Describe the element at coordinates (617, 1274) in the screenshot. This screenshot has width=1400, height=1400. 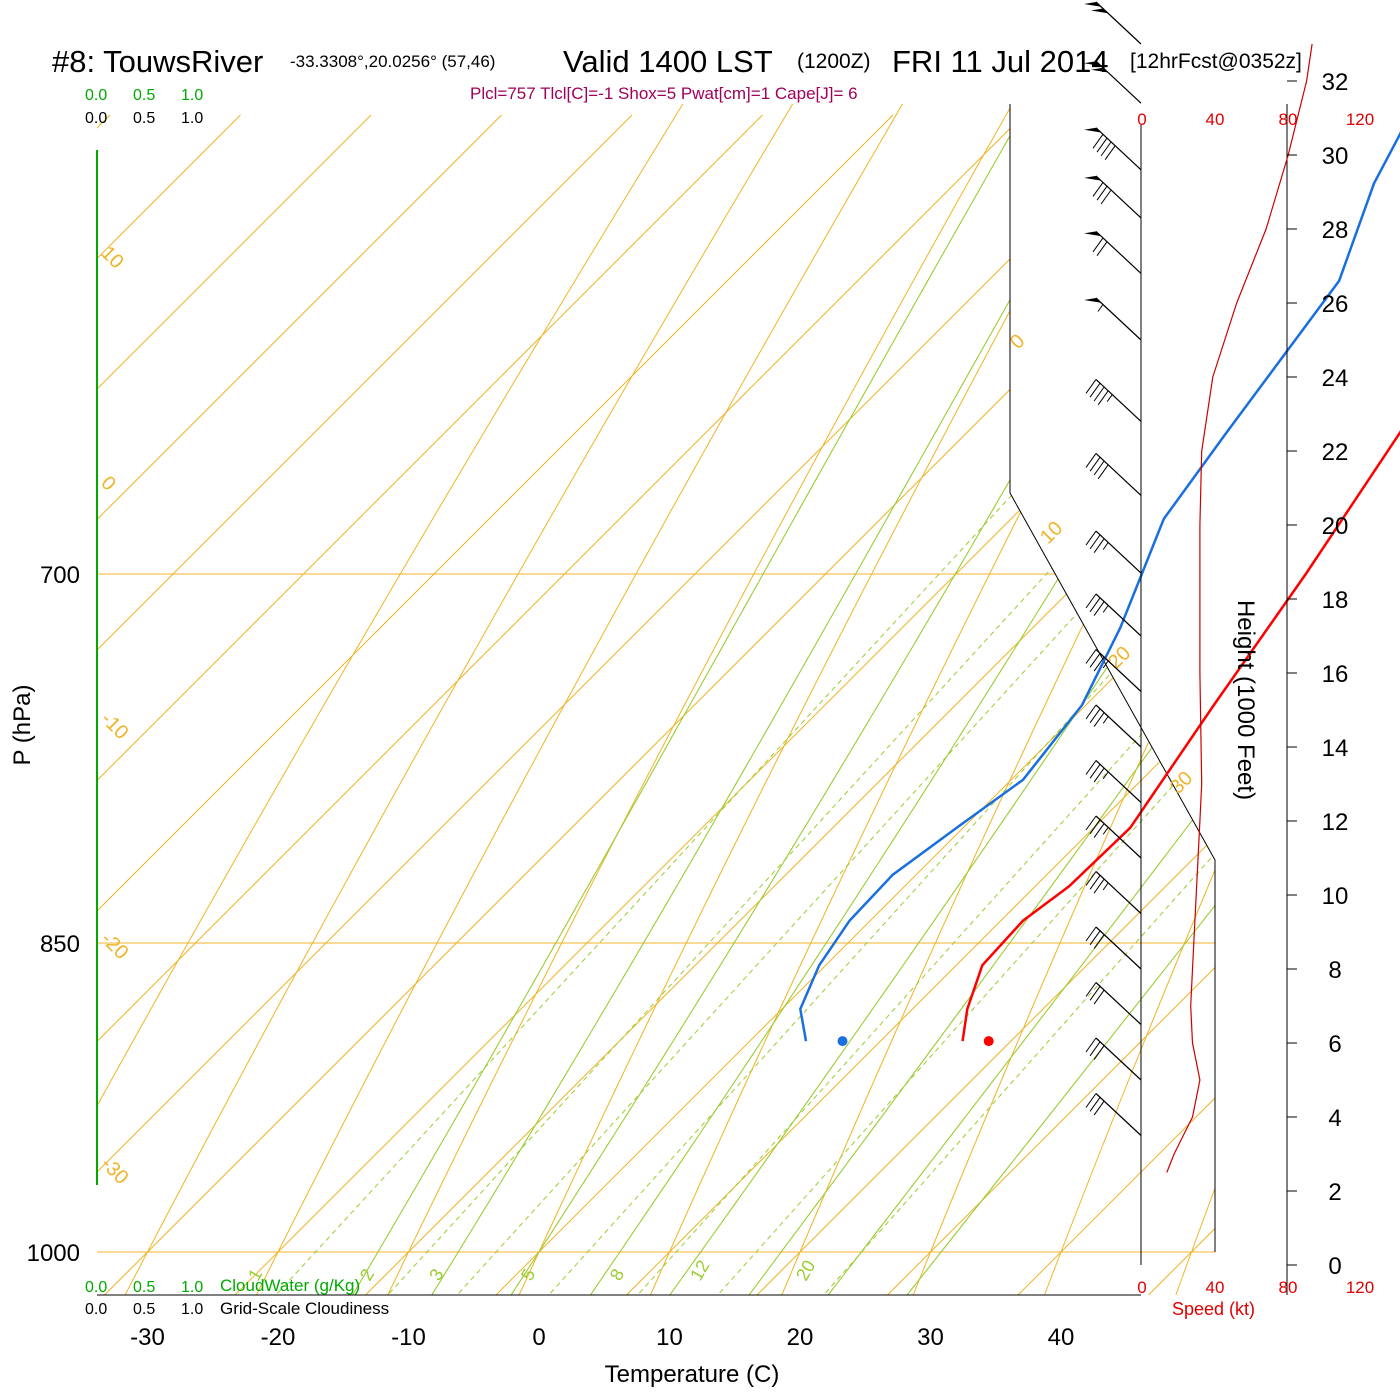
I see `mixing-ratio-label: 8` at that location.